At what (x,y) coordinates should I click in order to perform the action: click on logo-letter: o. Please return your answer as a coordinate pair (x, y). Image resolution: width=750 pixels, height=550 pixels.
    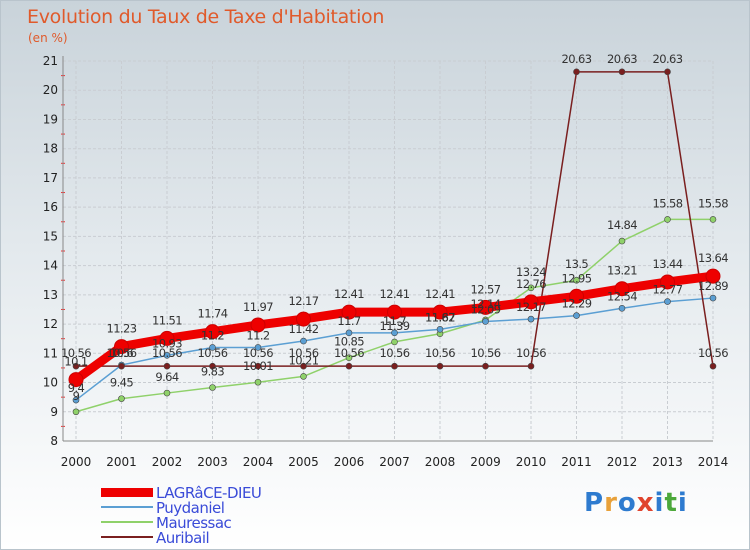
    Looking at the image, I should click on (627, 503).